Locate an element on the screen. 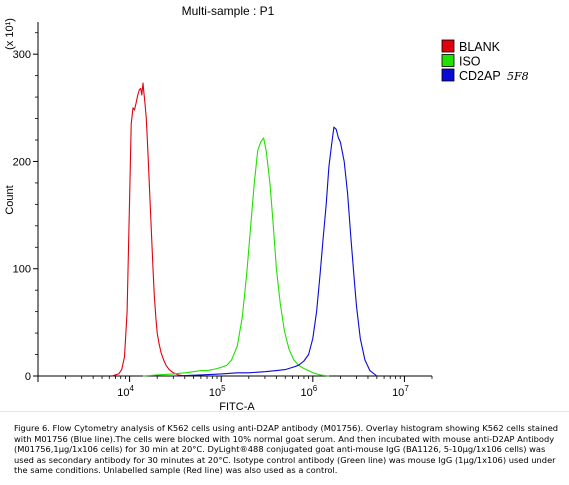 This screenshot has width=569, height=485. series-line-blank is located at coordinates (148, 229).